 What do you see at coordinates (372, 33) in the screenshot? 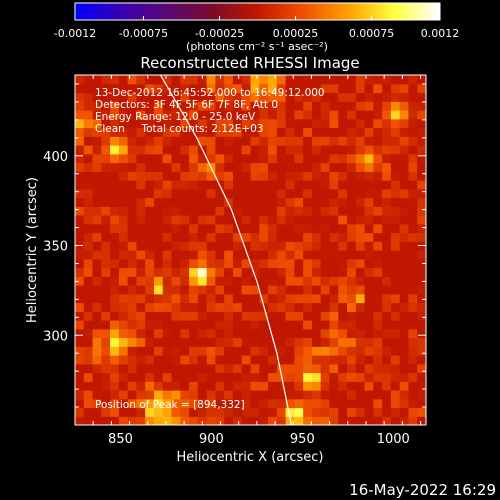
I see `colorbar-tick-label: 0.00075` at bounding box center [372, 33].